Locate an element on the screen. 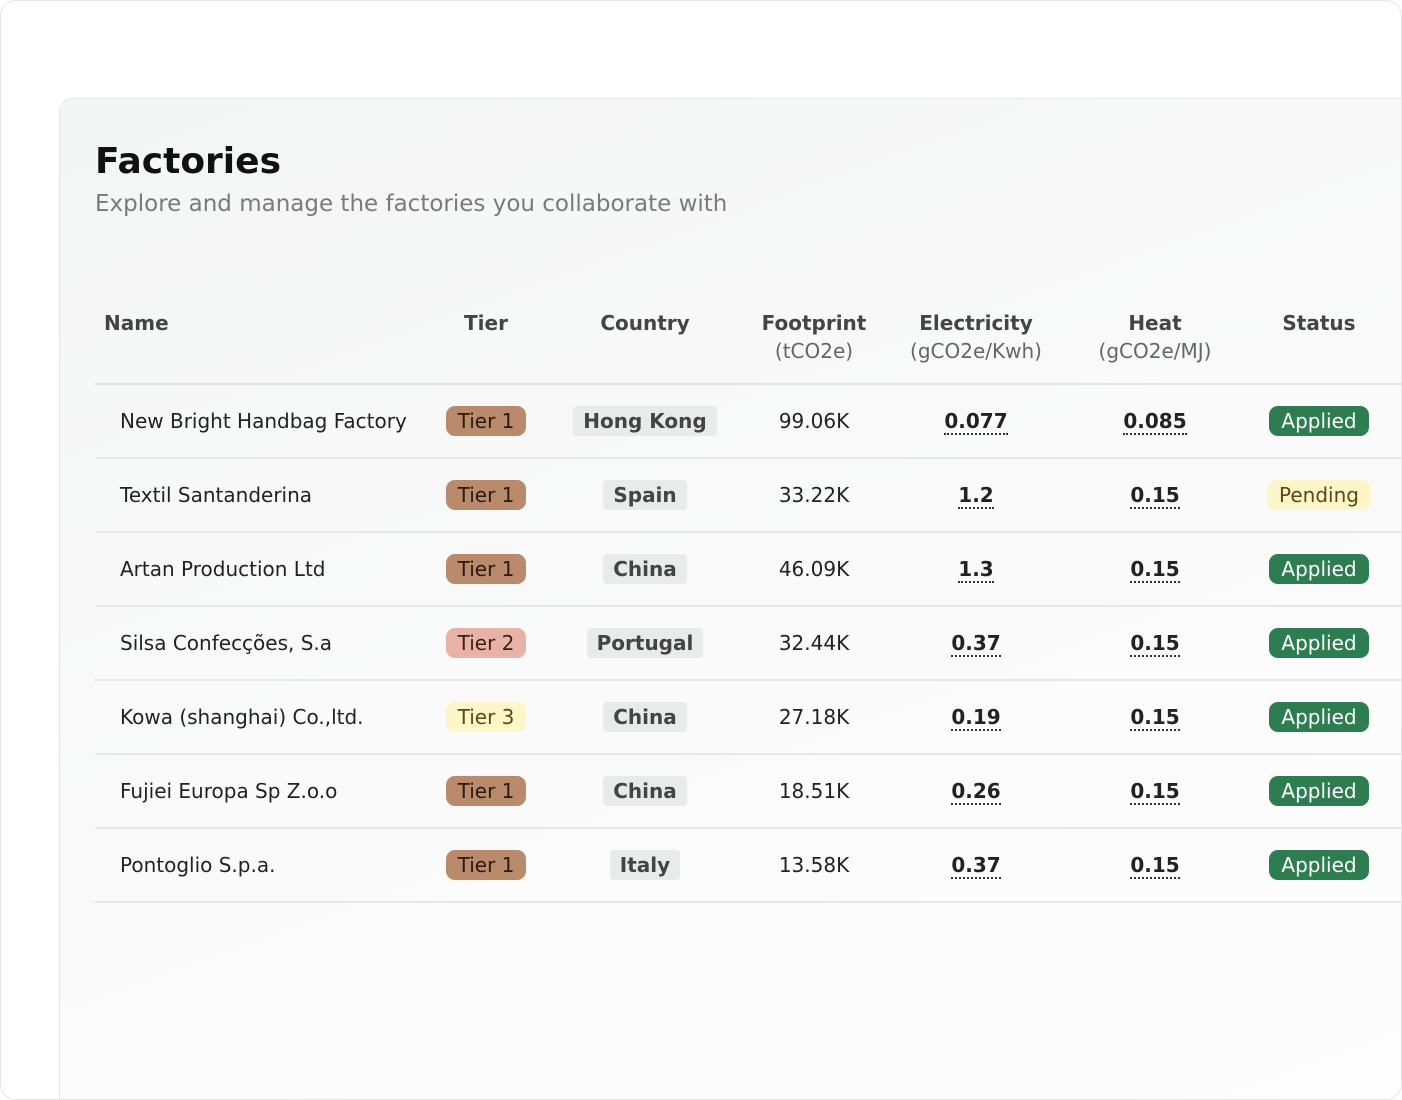 Image resolution: width=1402 pixels, height=1100 pixels. column-header: Status is located at coordinates (1319, 348).